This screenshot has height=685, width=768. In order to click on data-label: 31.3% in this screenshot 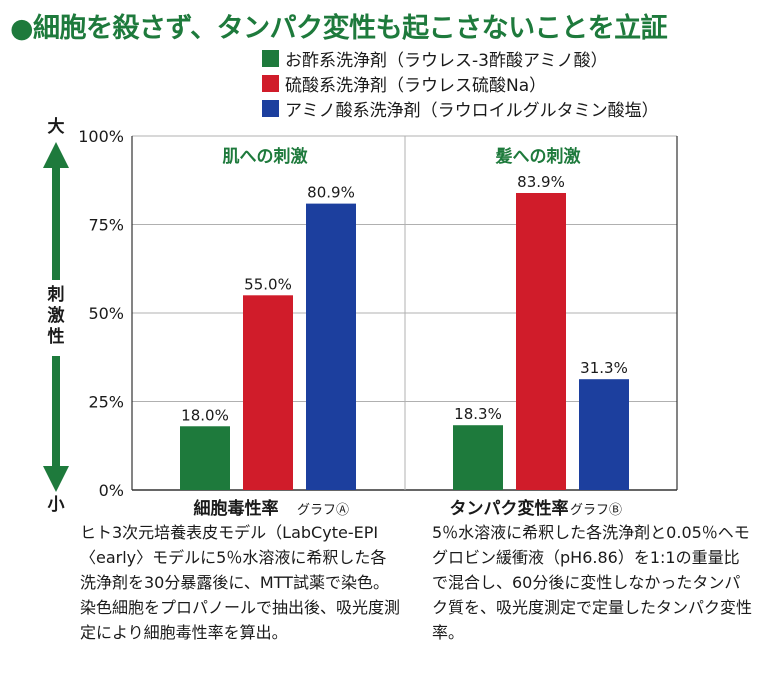, I will do `click(604, 368)`.